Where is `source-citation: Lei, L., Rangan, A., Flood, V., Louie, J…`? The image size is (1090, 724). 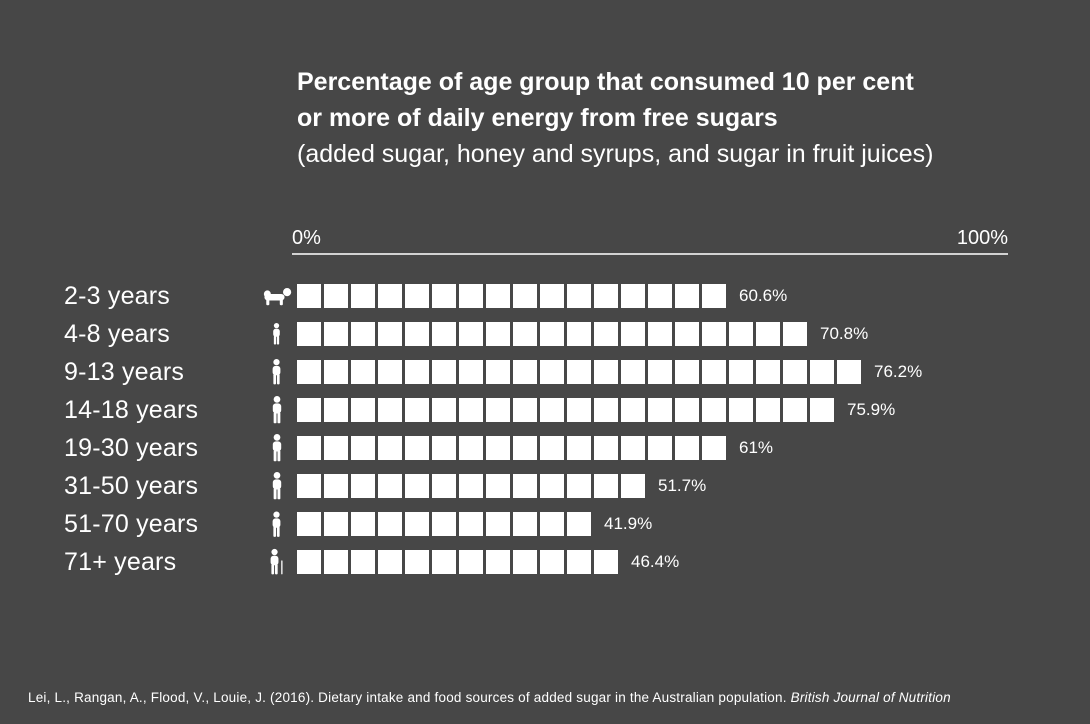 source-citation: Lei, L., Rangan, A., Flood, V., Louie, J… is located at coordinates (489, 697).